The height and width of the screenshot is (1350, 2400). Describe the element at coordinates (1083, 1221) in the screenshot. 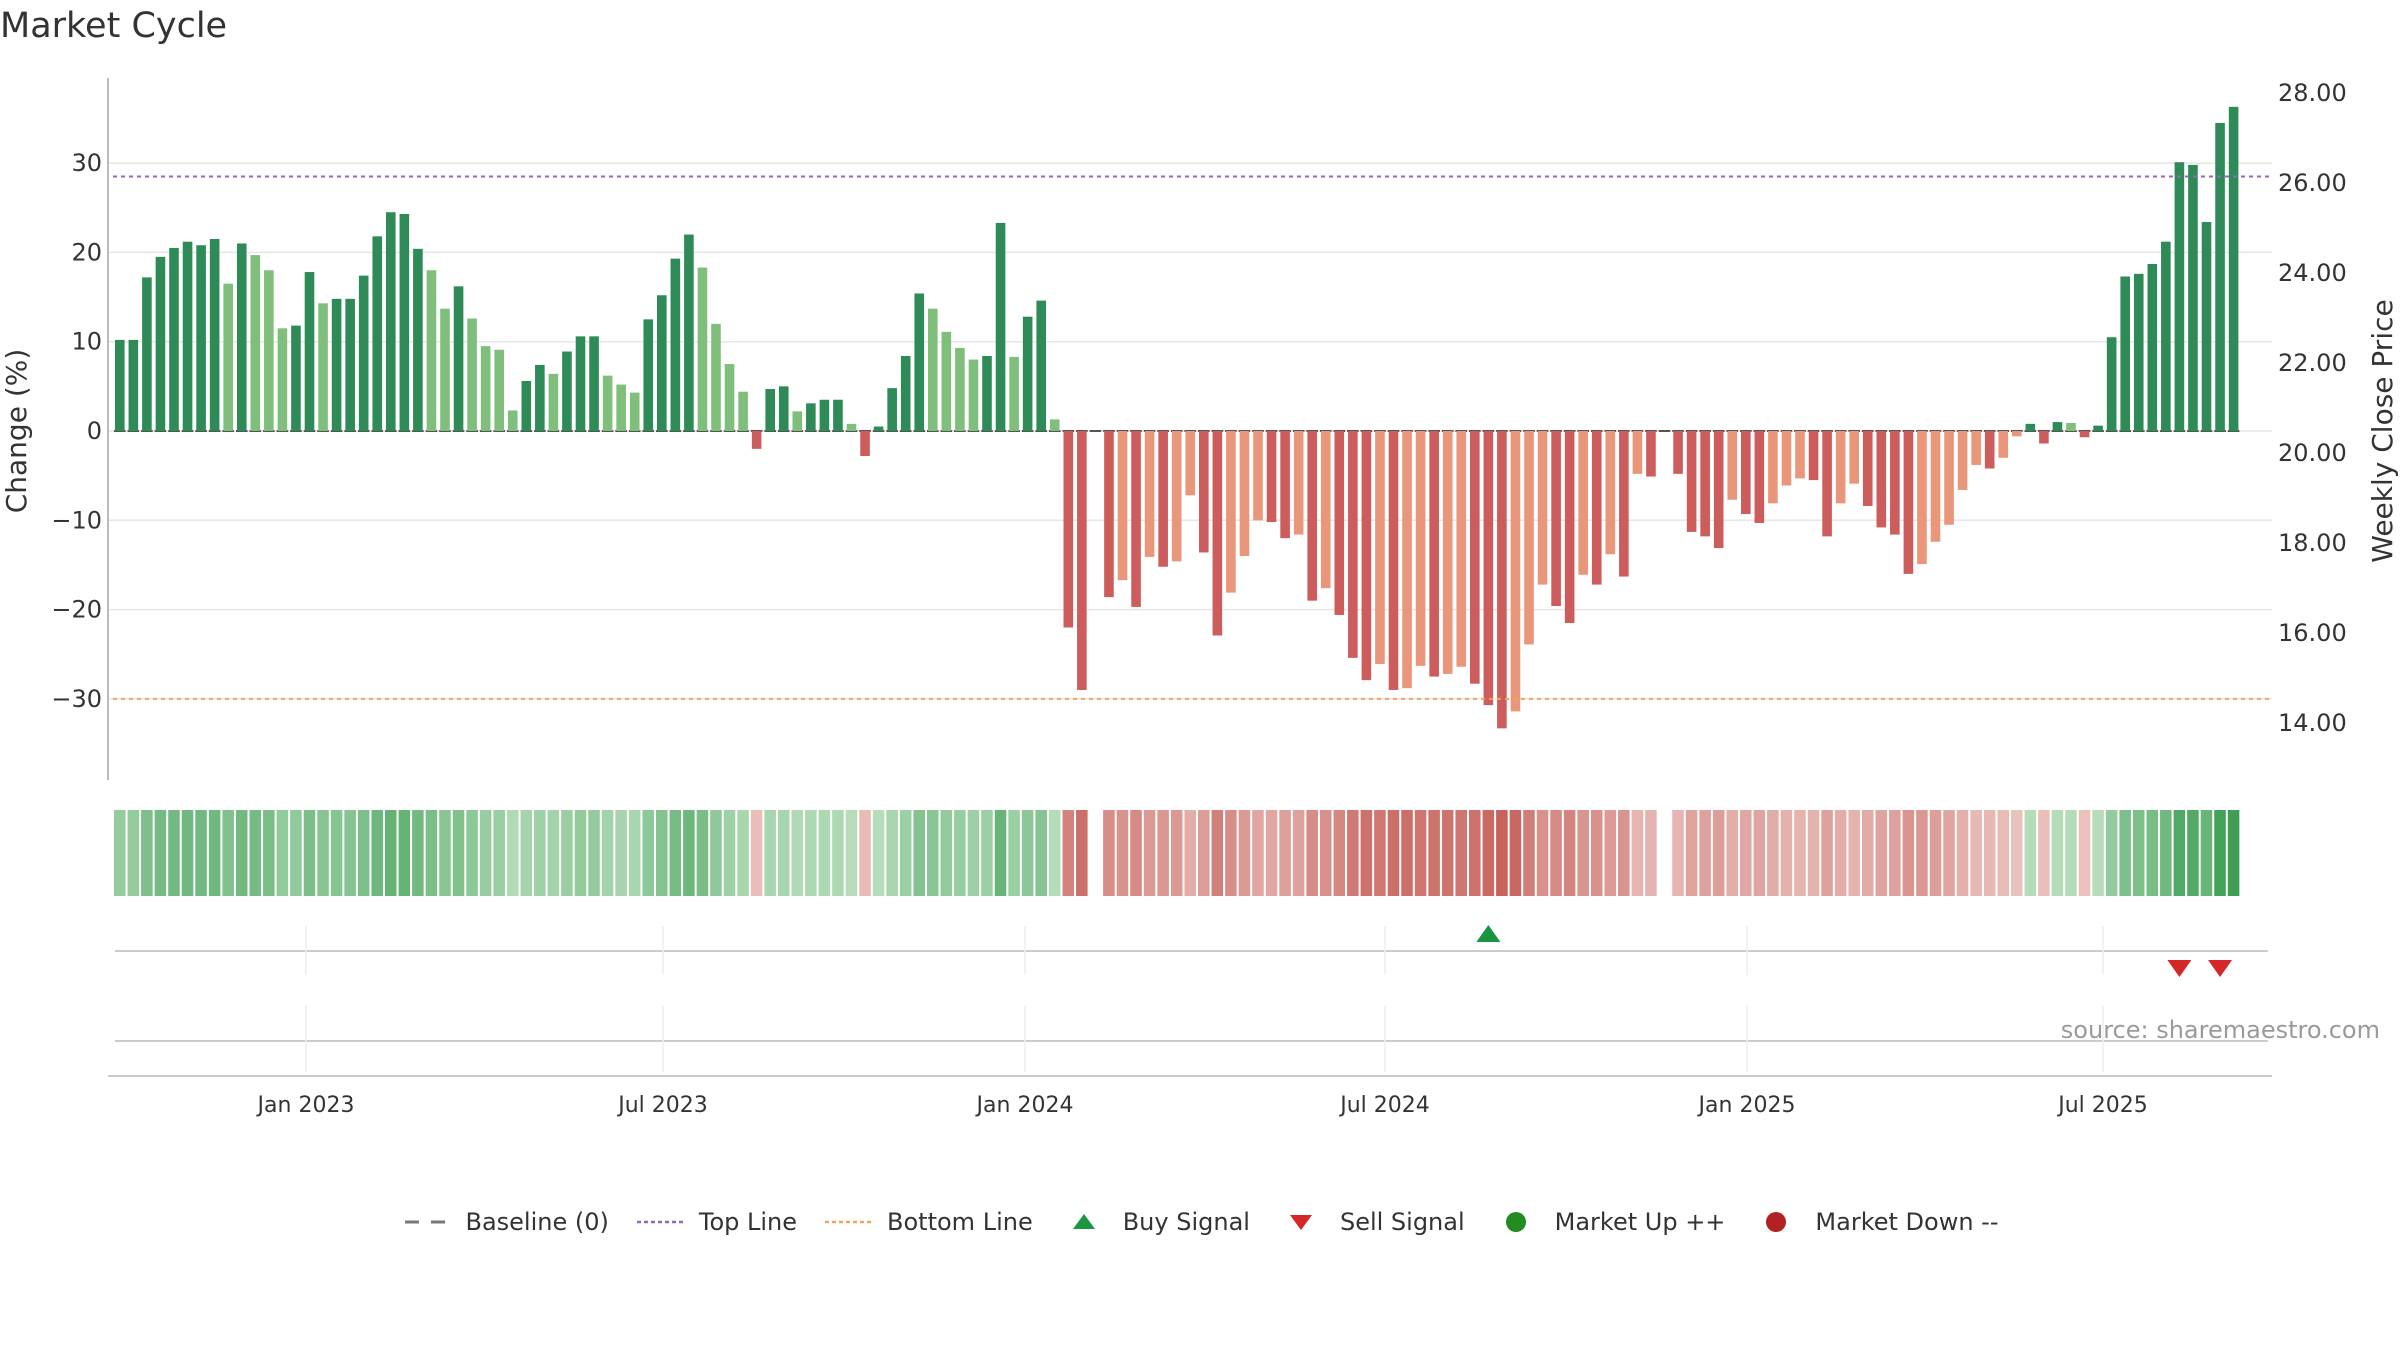

I see `legend-swatch` at that location.